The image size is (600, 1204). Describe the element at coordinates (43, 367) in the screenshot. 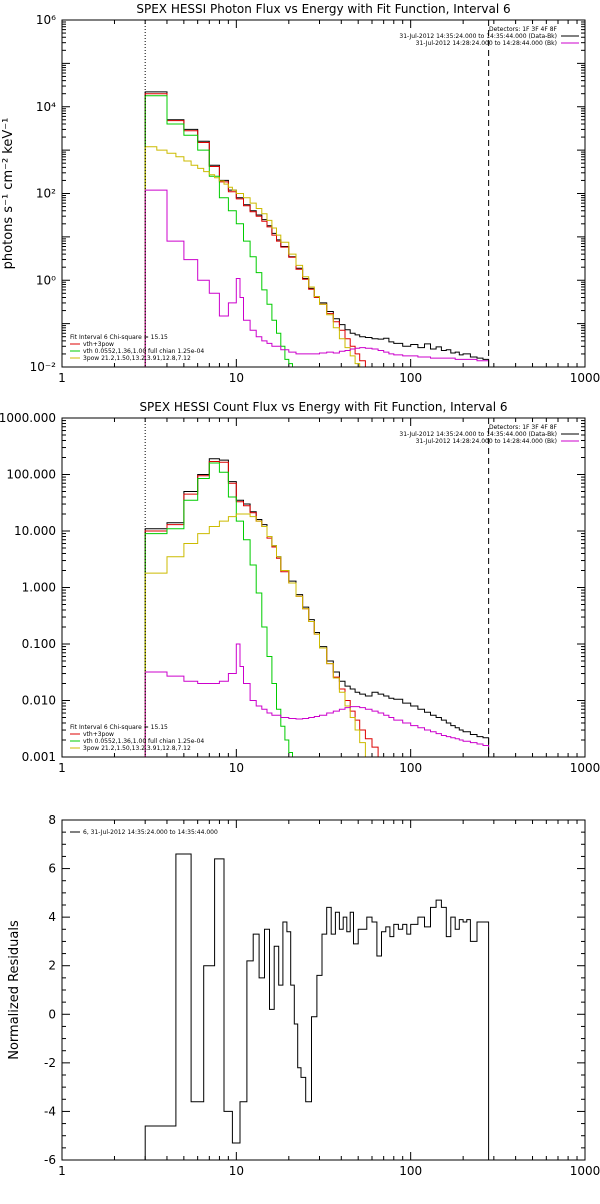

I see `y-tick-label: 10⁻²` at that location.